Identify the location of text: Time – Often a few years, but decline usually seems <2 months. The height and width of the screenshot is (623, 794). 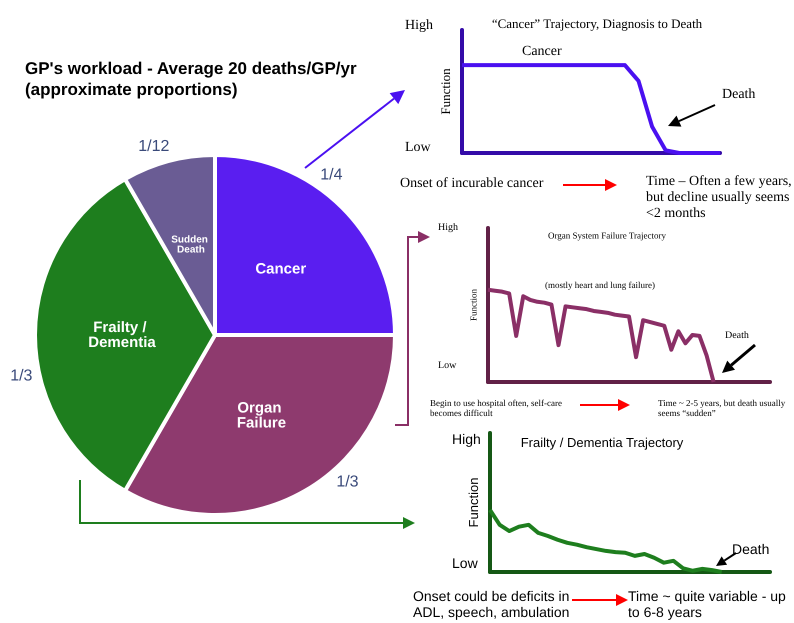
(719, 198).